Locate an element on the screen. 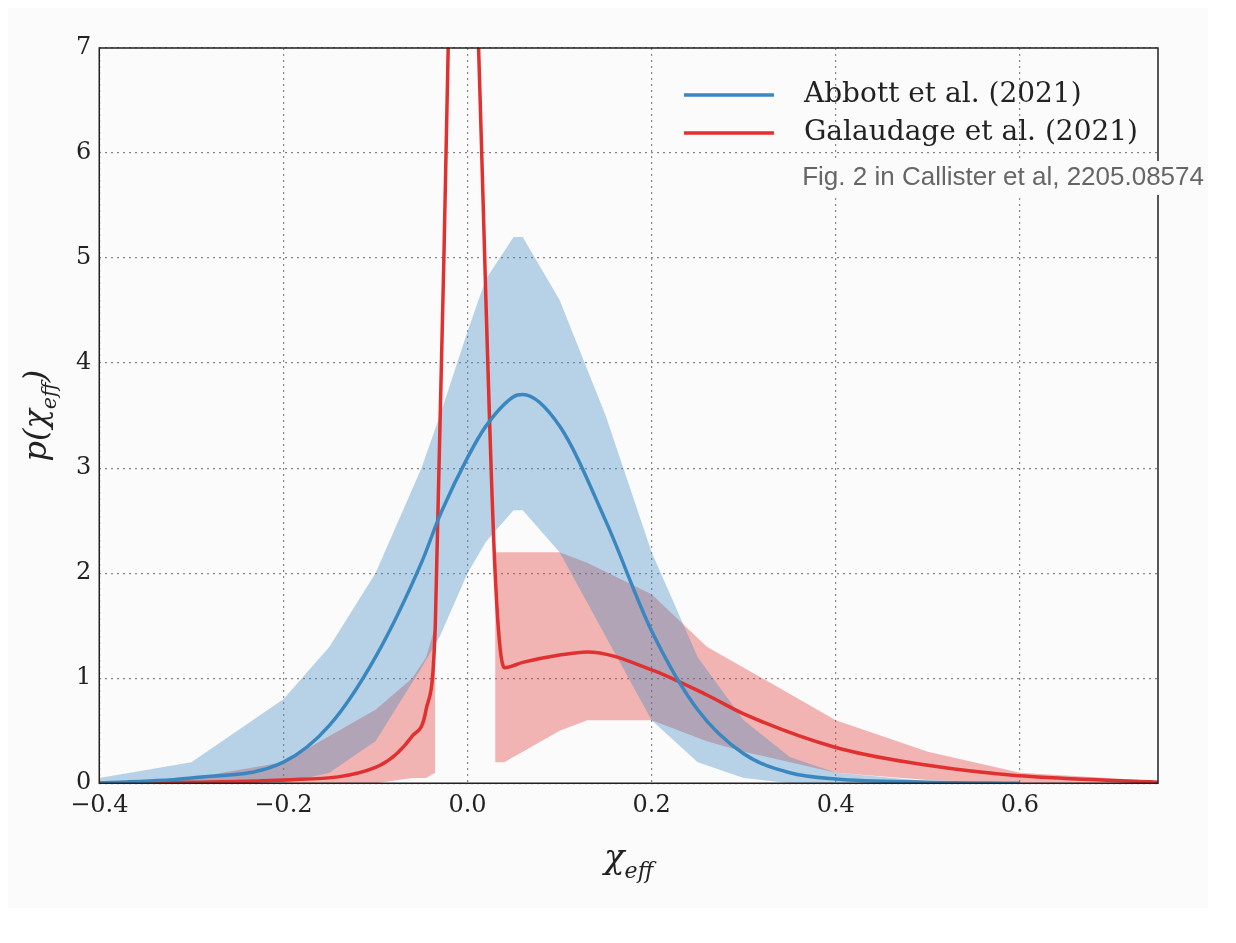  legend-label: Galaudage et al. (2021) is located at coordinates (970, 131).